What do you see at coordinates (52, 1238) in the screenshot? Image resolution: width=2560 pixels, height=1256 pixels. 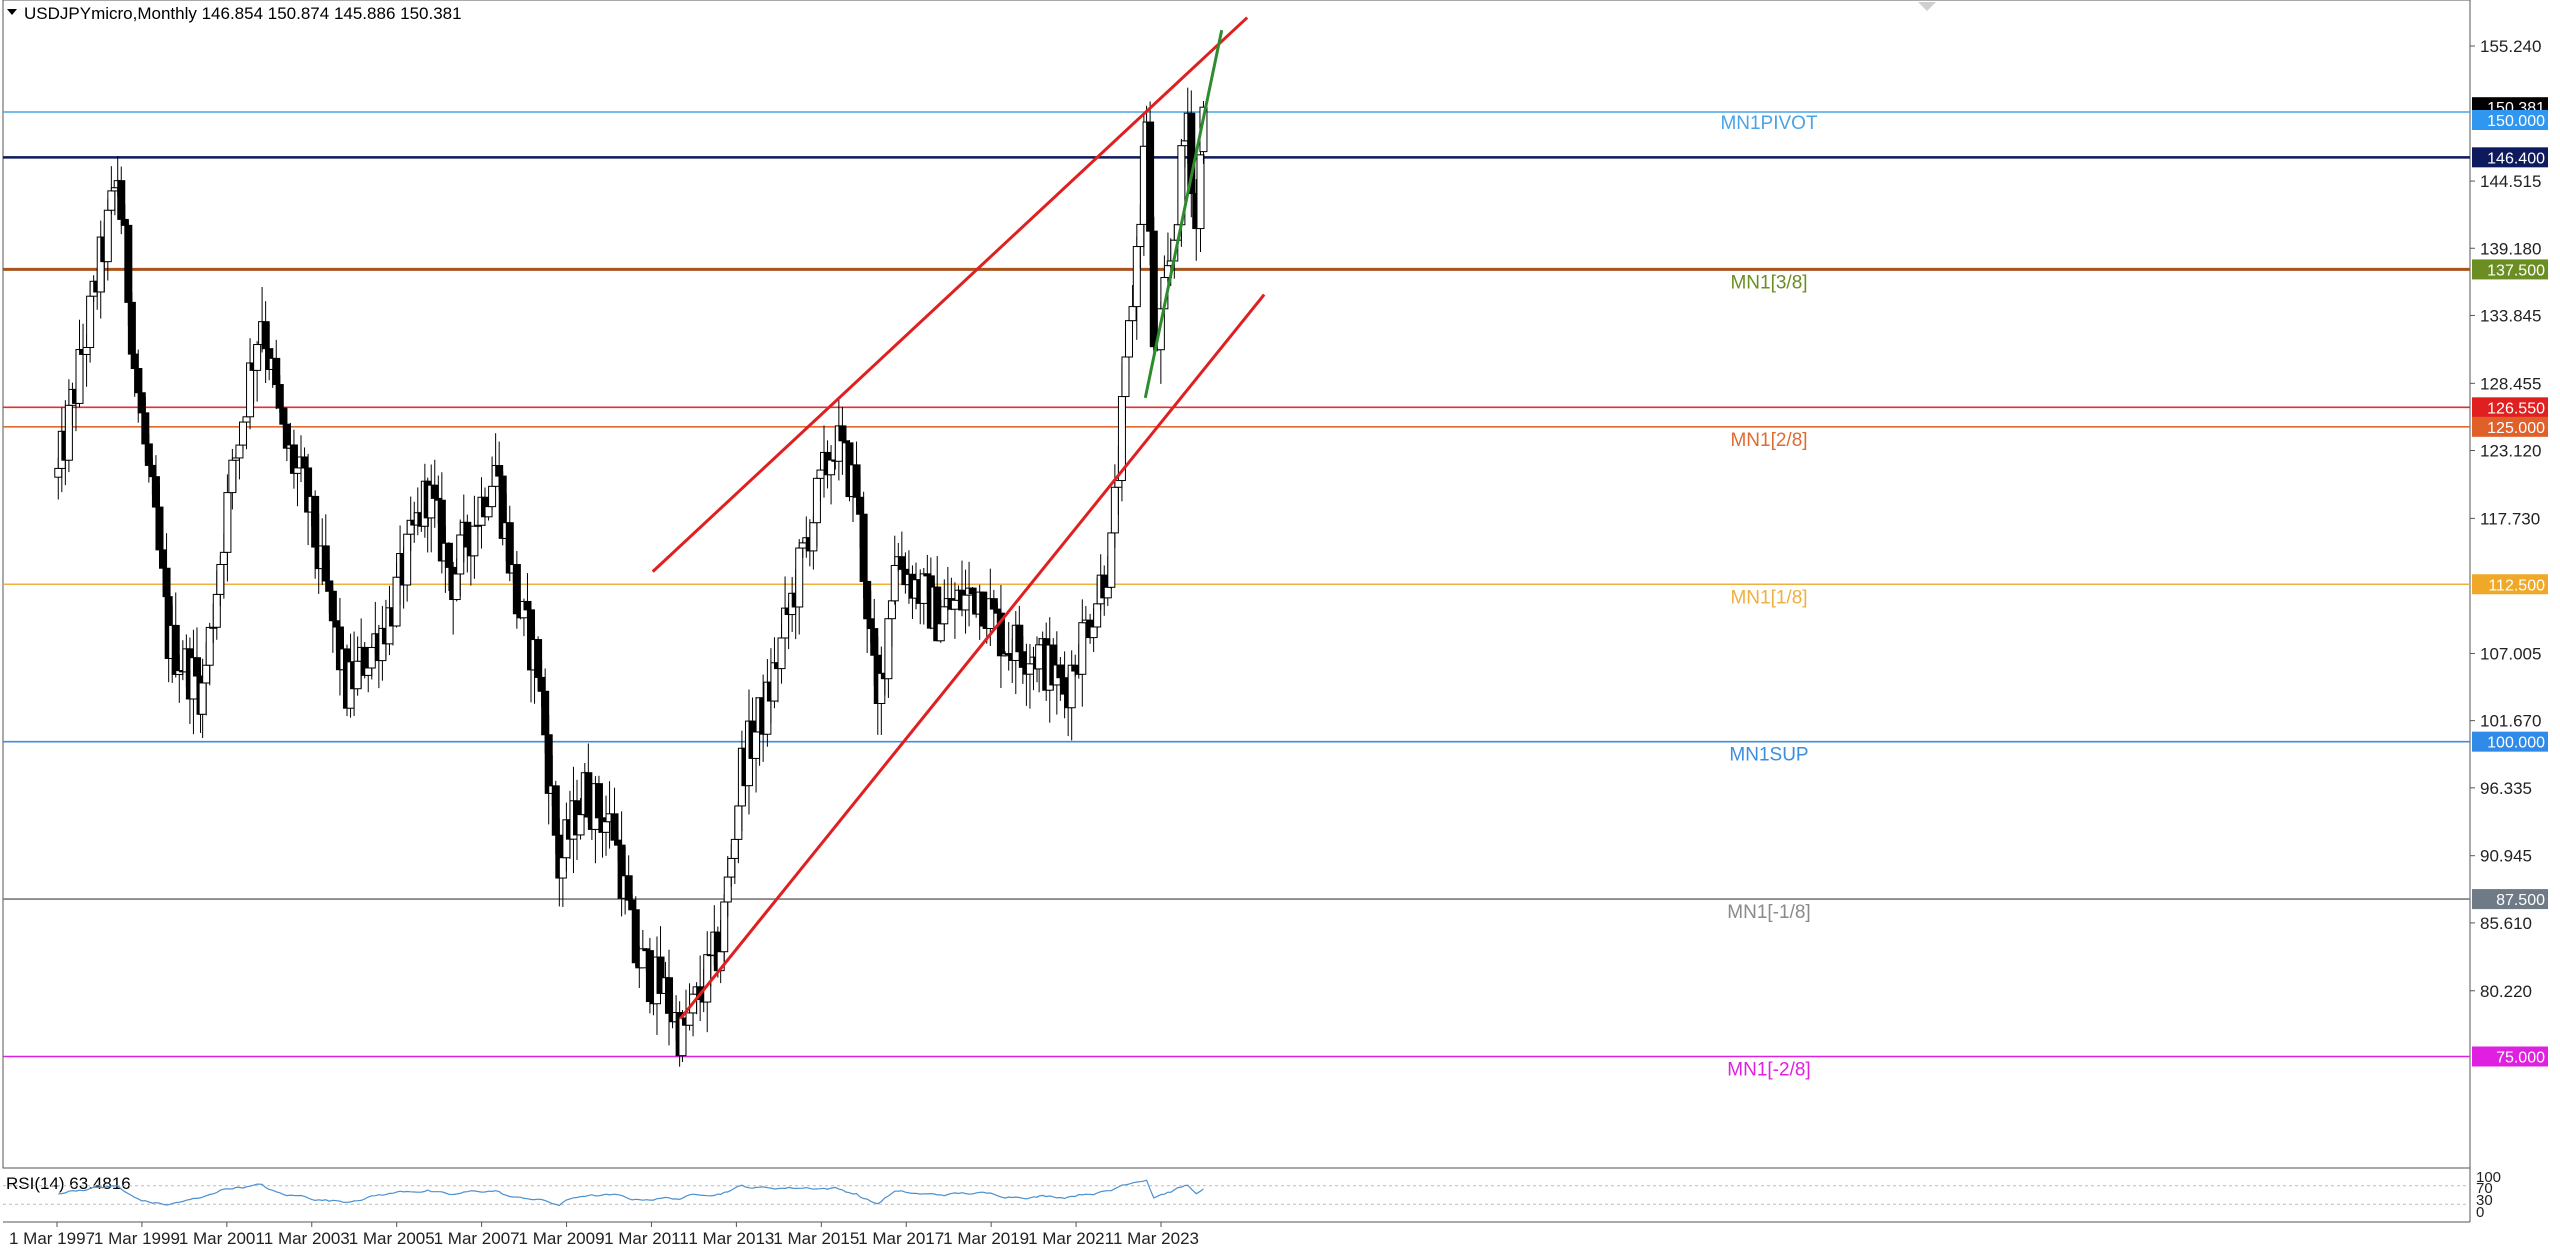 I see `time-tick-label: 1 Mar 1997` at bounding box center [52, 1238].